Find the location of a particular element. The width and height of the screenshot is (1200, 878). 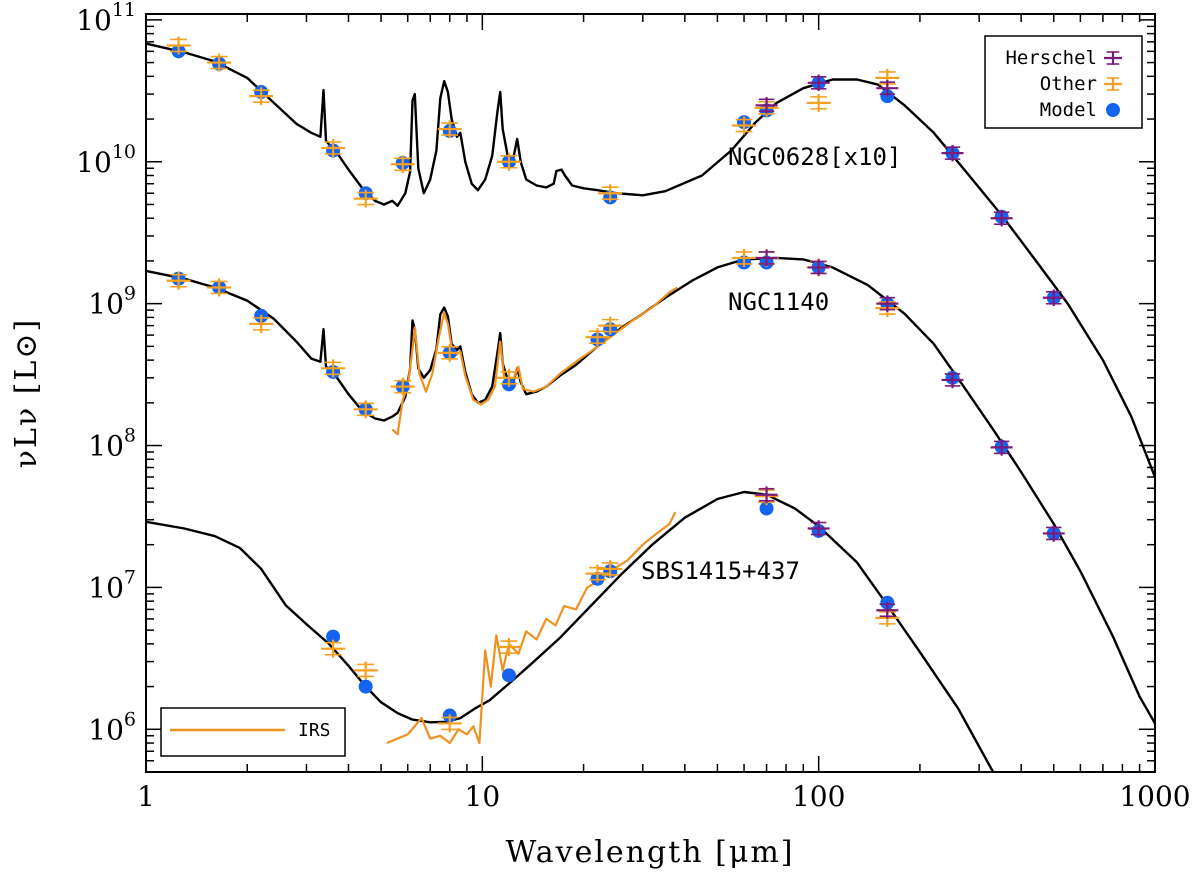

irs-legend-box is located at coordinates (253, 732).